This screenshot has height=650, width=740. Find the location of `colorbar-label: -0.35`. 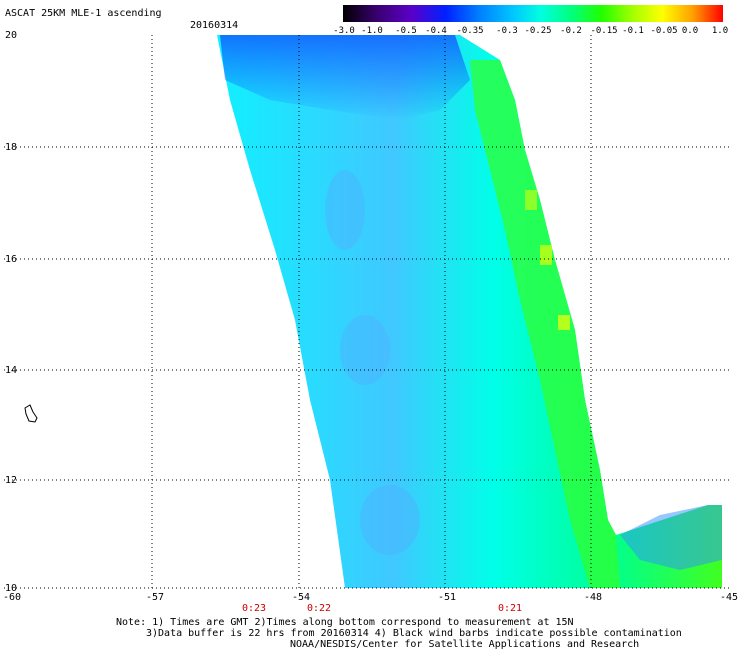

colorbar-label: -0.35 is located at coordinates (470, 31).